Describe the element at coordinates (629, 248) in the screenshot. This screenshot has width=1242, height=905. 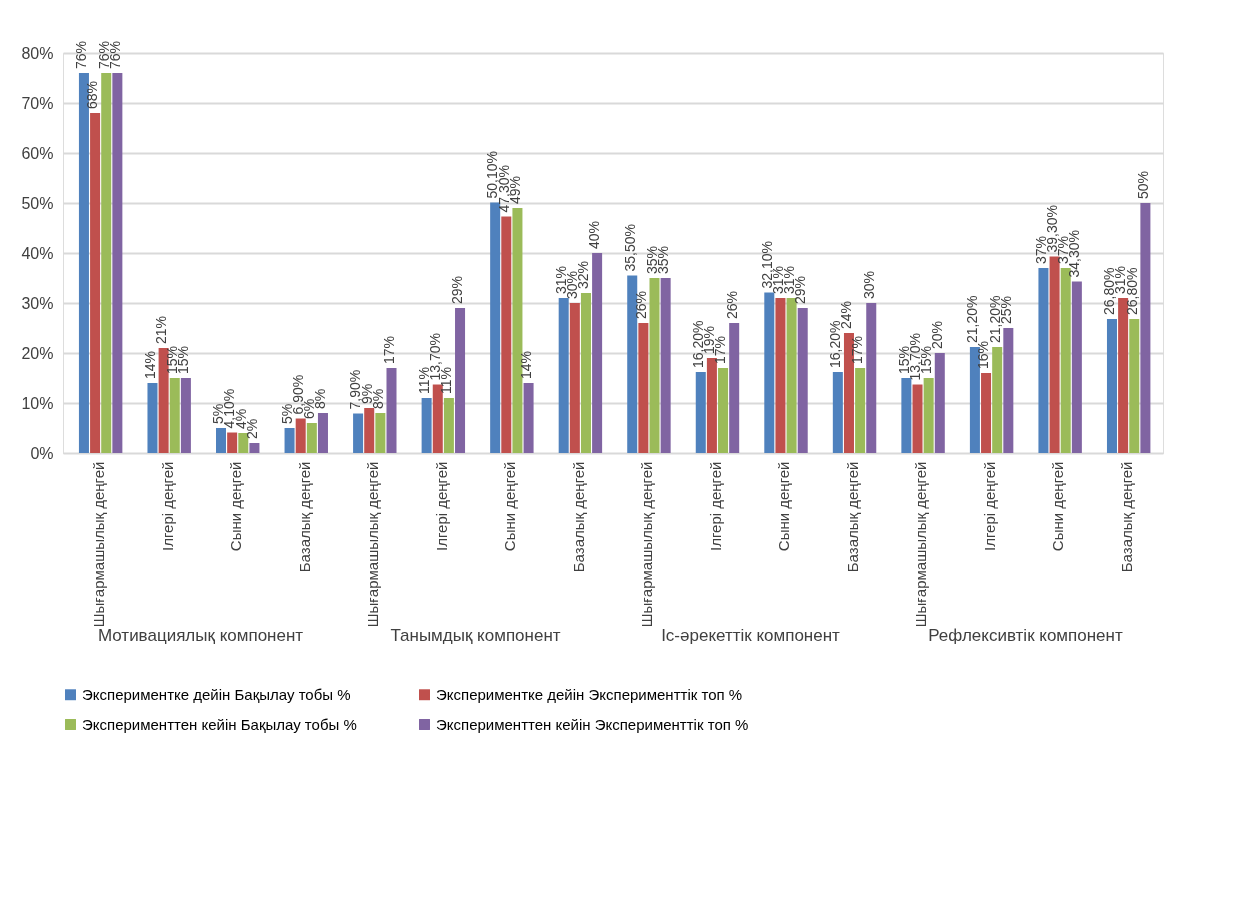
I see `data-label: 35,50%` at that location.